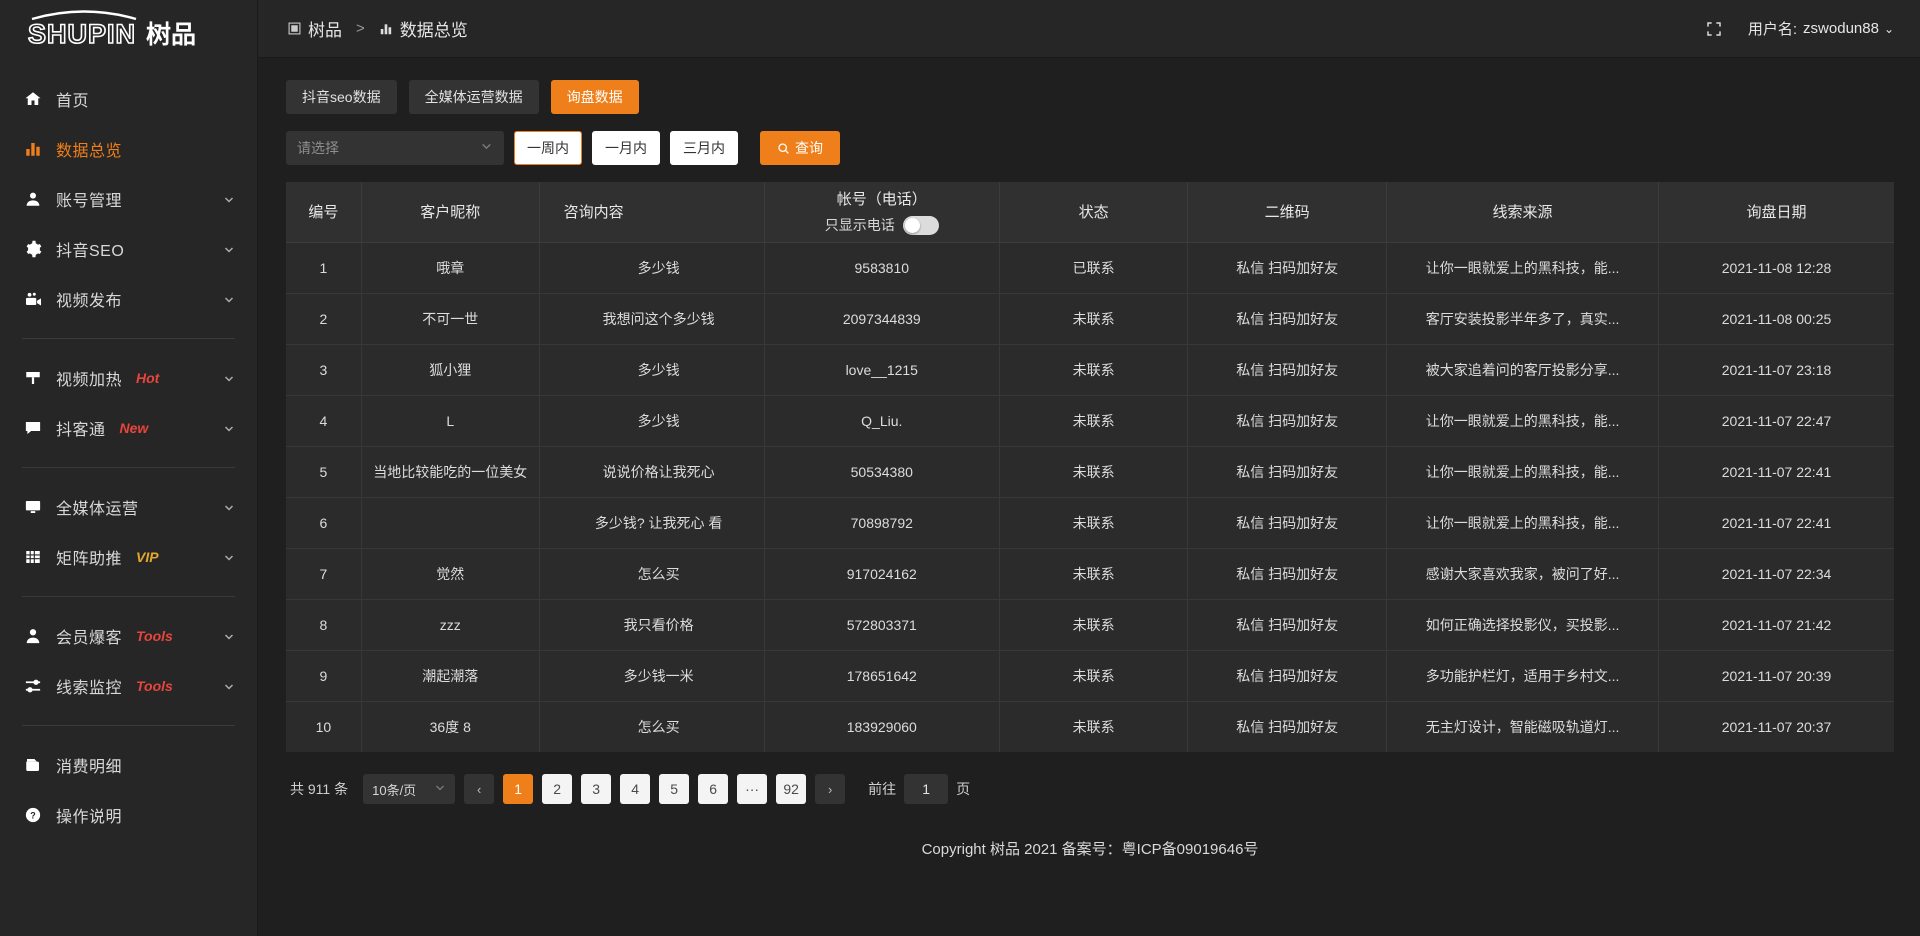 This screenshot has height=936, width=1920. What do you see at coordinates (926, 789) in the screenshot?
I see `jump-page-input` at bounding box center [926, 789].